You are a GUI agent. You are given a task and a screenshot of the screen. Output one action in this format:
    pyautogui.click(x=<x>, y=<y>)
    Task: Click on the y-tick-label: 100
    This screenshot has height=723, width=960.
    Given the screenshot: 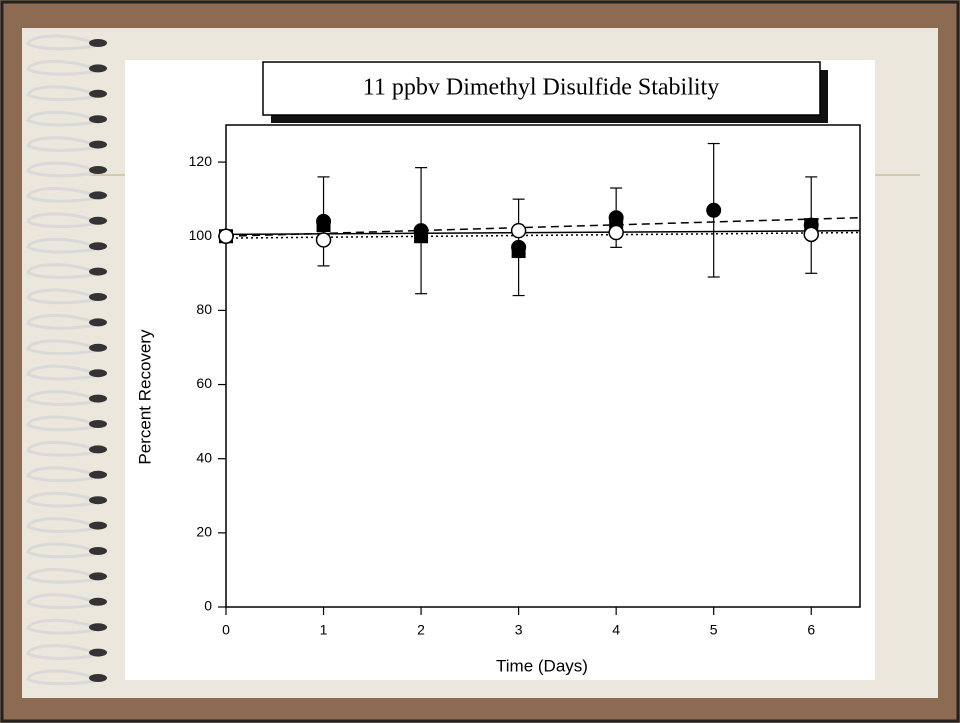 What is the action you would take?
    pyautogui.click(x=201, y=235)
    